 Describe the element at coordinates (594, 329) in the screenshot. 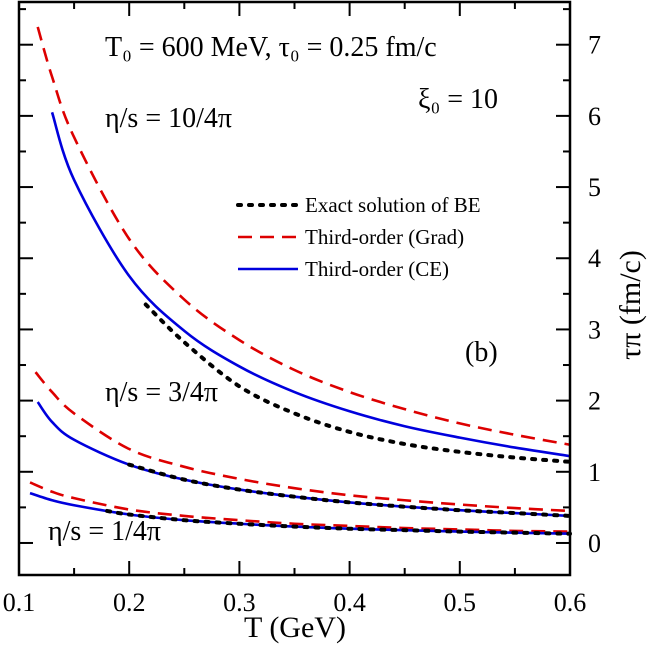

I see `y-tick-label: 3` at that location.